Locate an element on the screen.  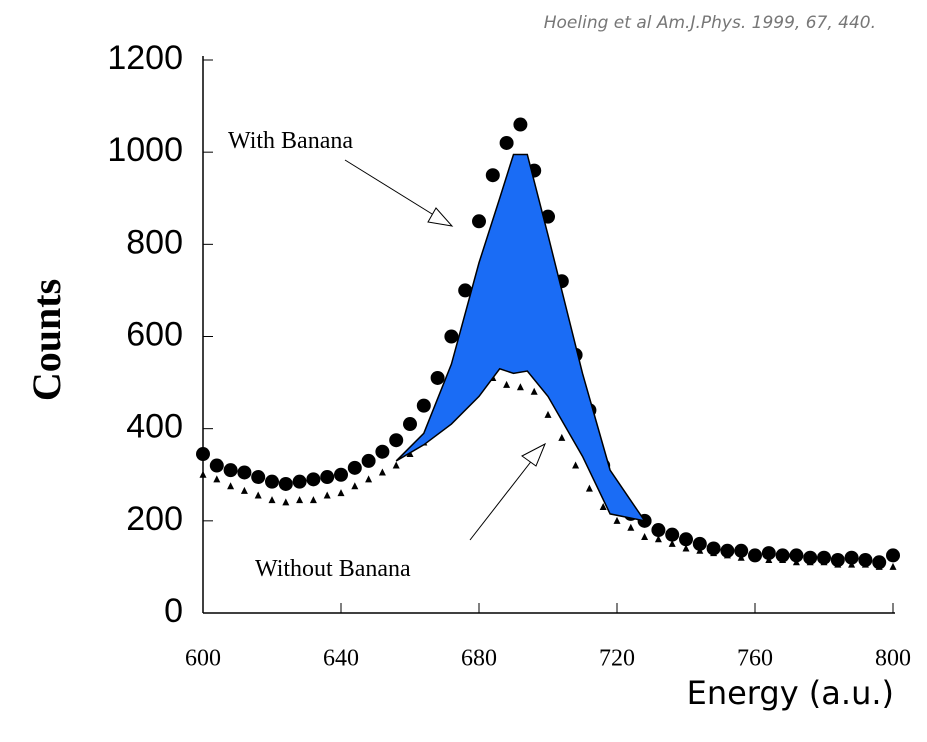
x-tick-label: 600 is located at coordinates (203, 659).